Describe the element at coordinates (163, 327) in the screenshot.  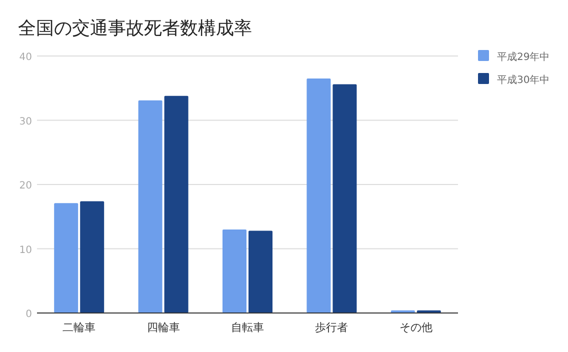
I see `x-tick-label: 四輪車` at that location.